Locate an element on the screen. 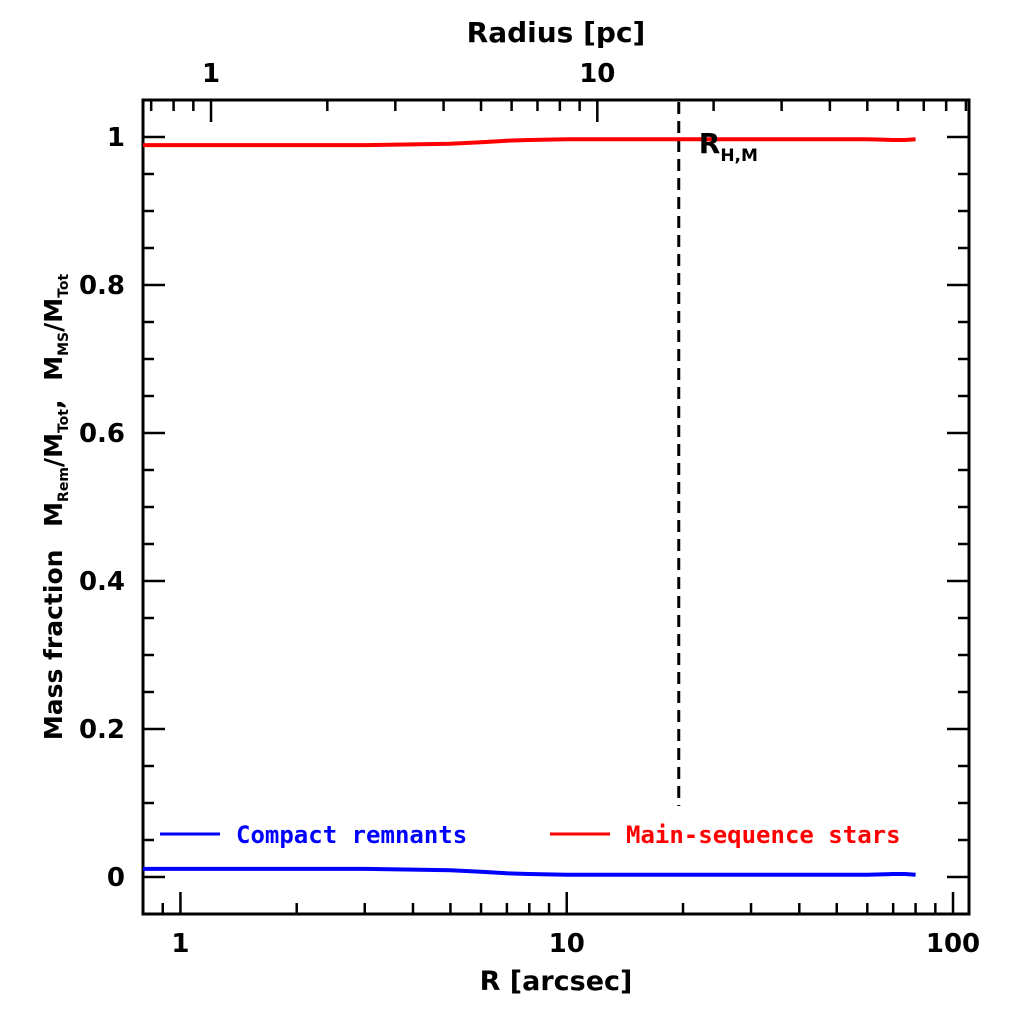 The image size is (1024, 1024). ratio2-den: M is located at coordinates (53, 310).